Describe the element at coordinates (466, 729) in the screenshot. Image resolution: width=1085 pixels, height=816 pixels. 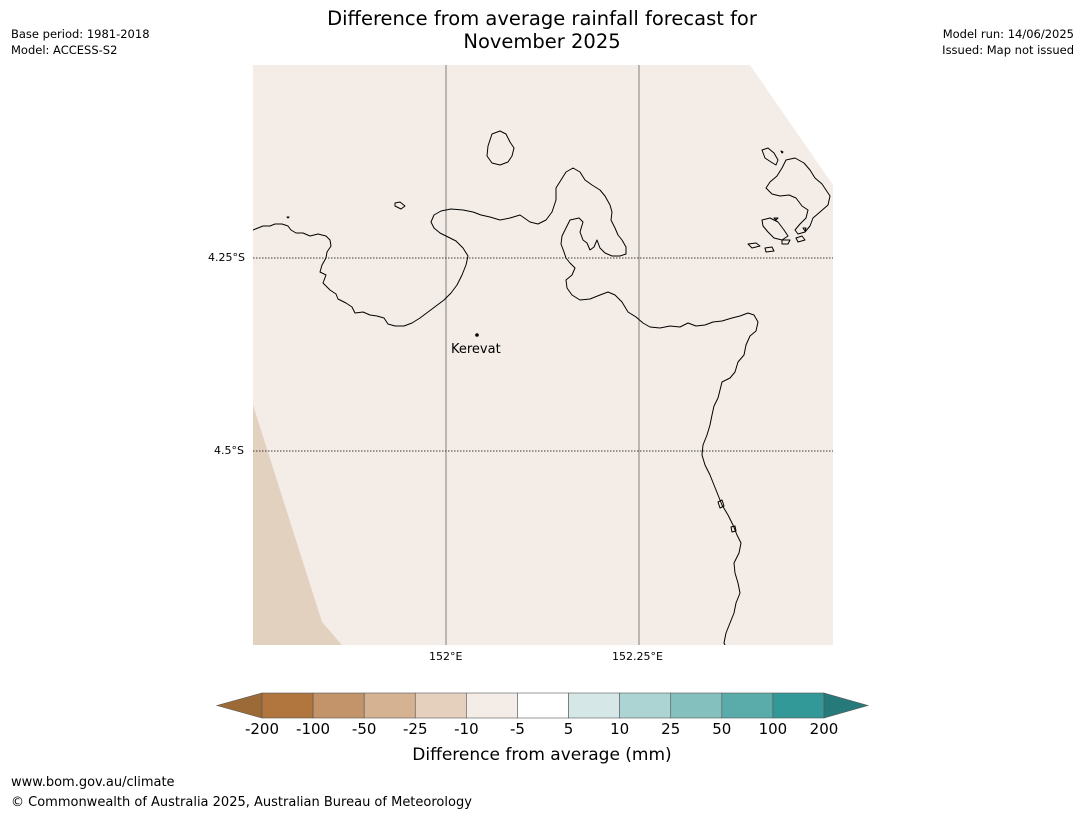
I see `colorbar-tick-label: -10` at that location.